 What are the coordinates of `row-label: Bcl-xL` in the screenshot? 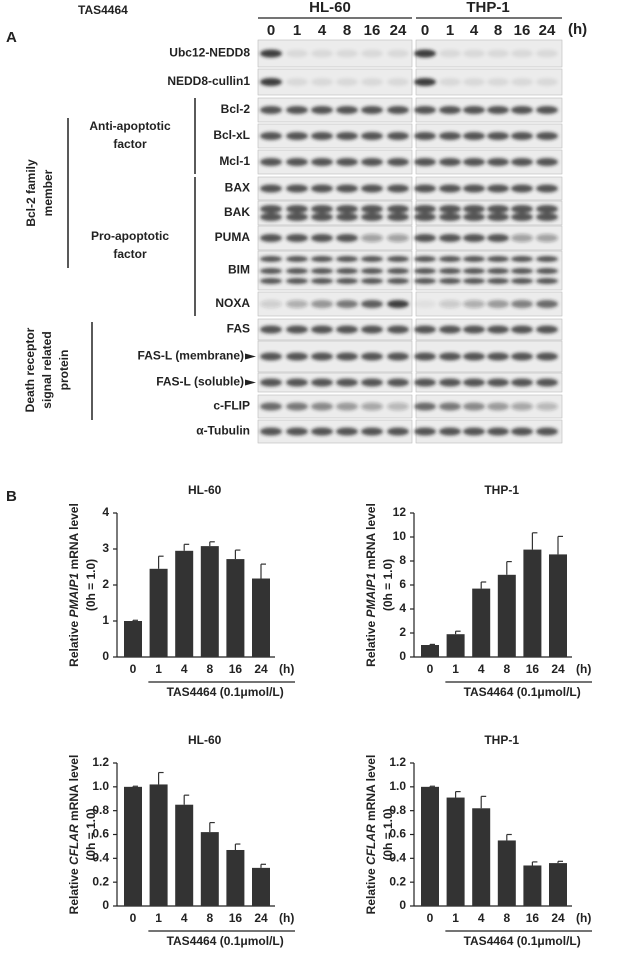 It's located at (231, 135).